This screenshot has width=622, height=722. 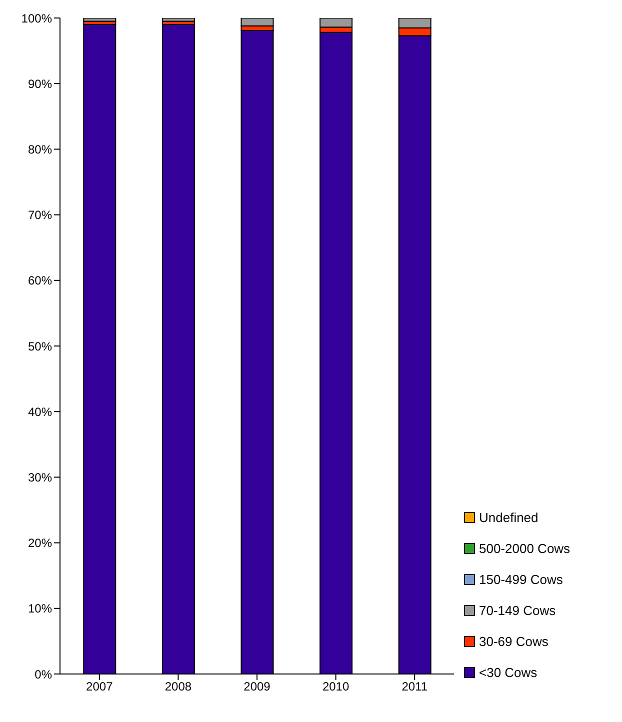 I want to click on x-tick-label: 2010, so click(x=336, y=687).